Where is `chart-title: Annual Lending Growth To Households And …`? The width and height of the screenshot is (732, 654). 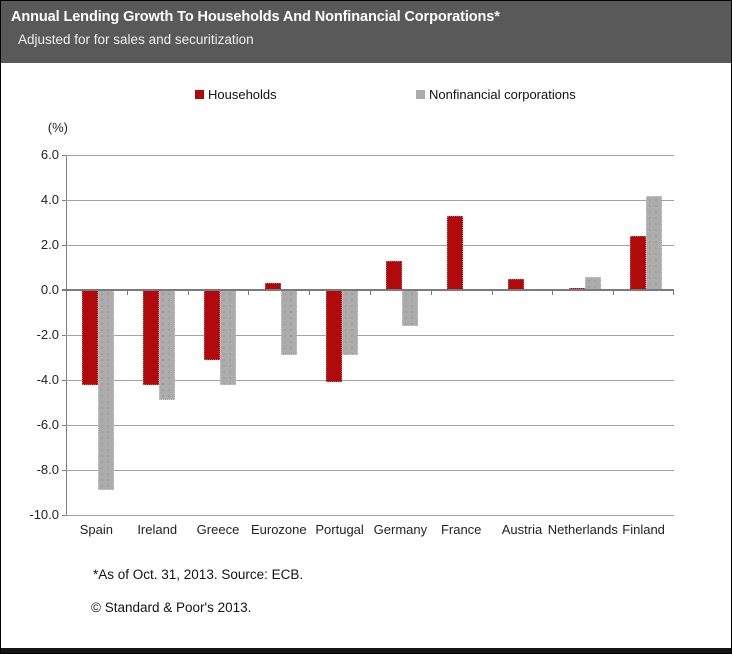
chart-title: Annual Lending Growth To Households And … is located at coordinates (255, 17).